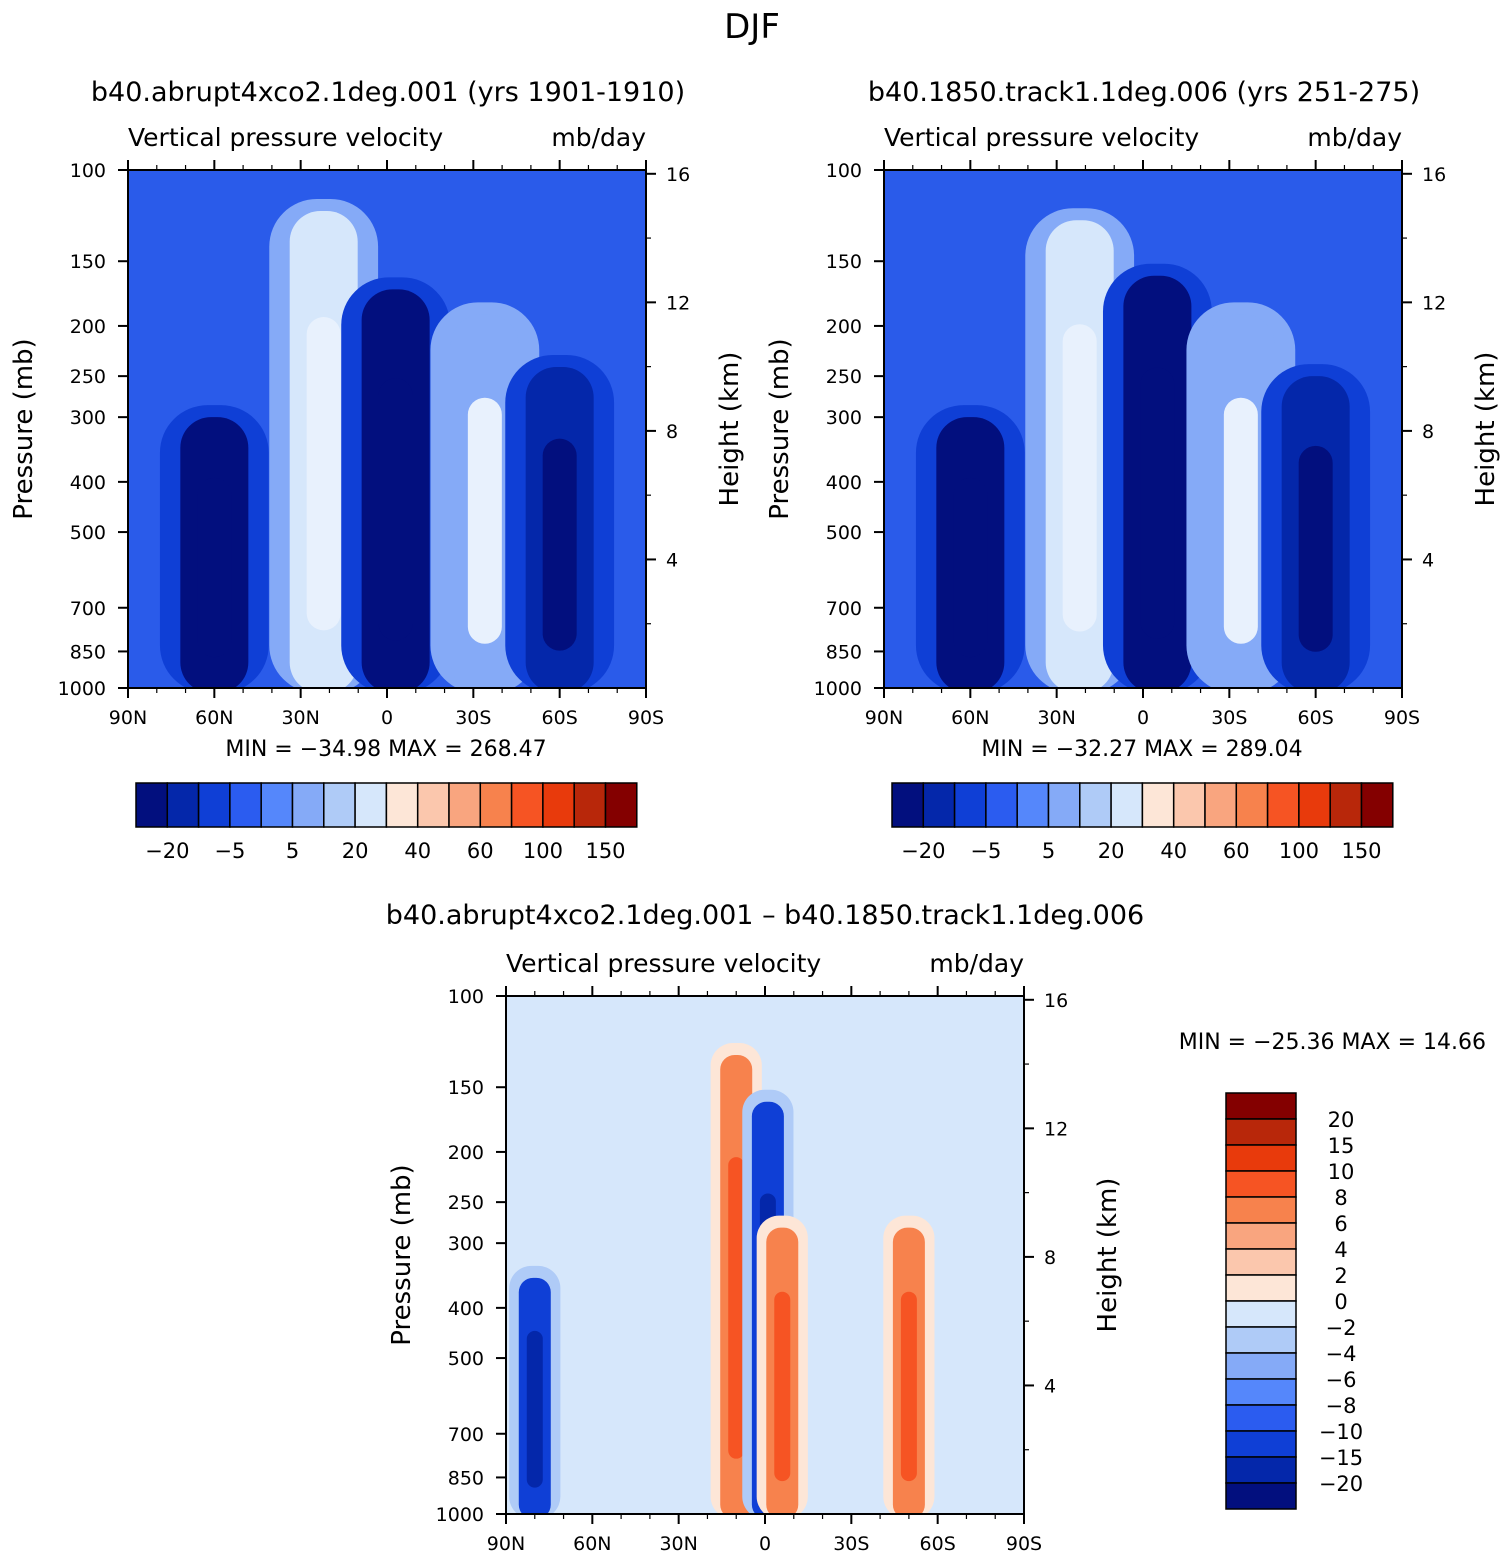 Image resolution: width=1504 pixels, height=1561 pixels. I want to click on colorbar-label: 5, so click(292, 851).